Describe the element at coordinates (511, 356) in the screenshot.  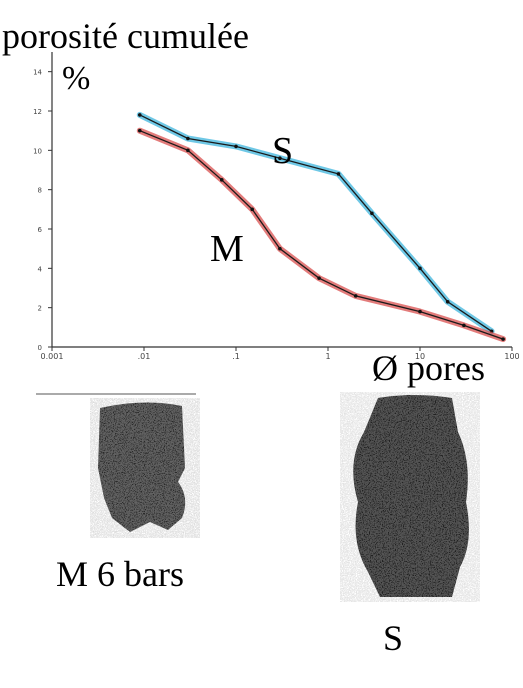
I see `x-tick-label: 100` at that location.